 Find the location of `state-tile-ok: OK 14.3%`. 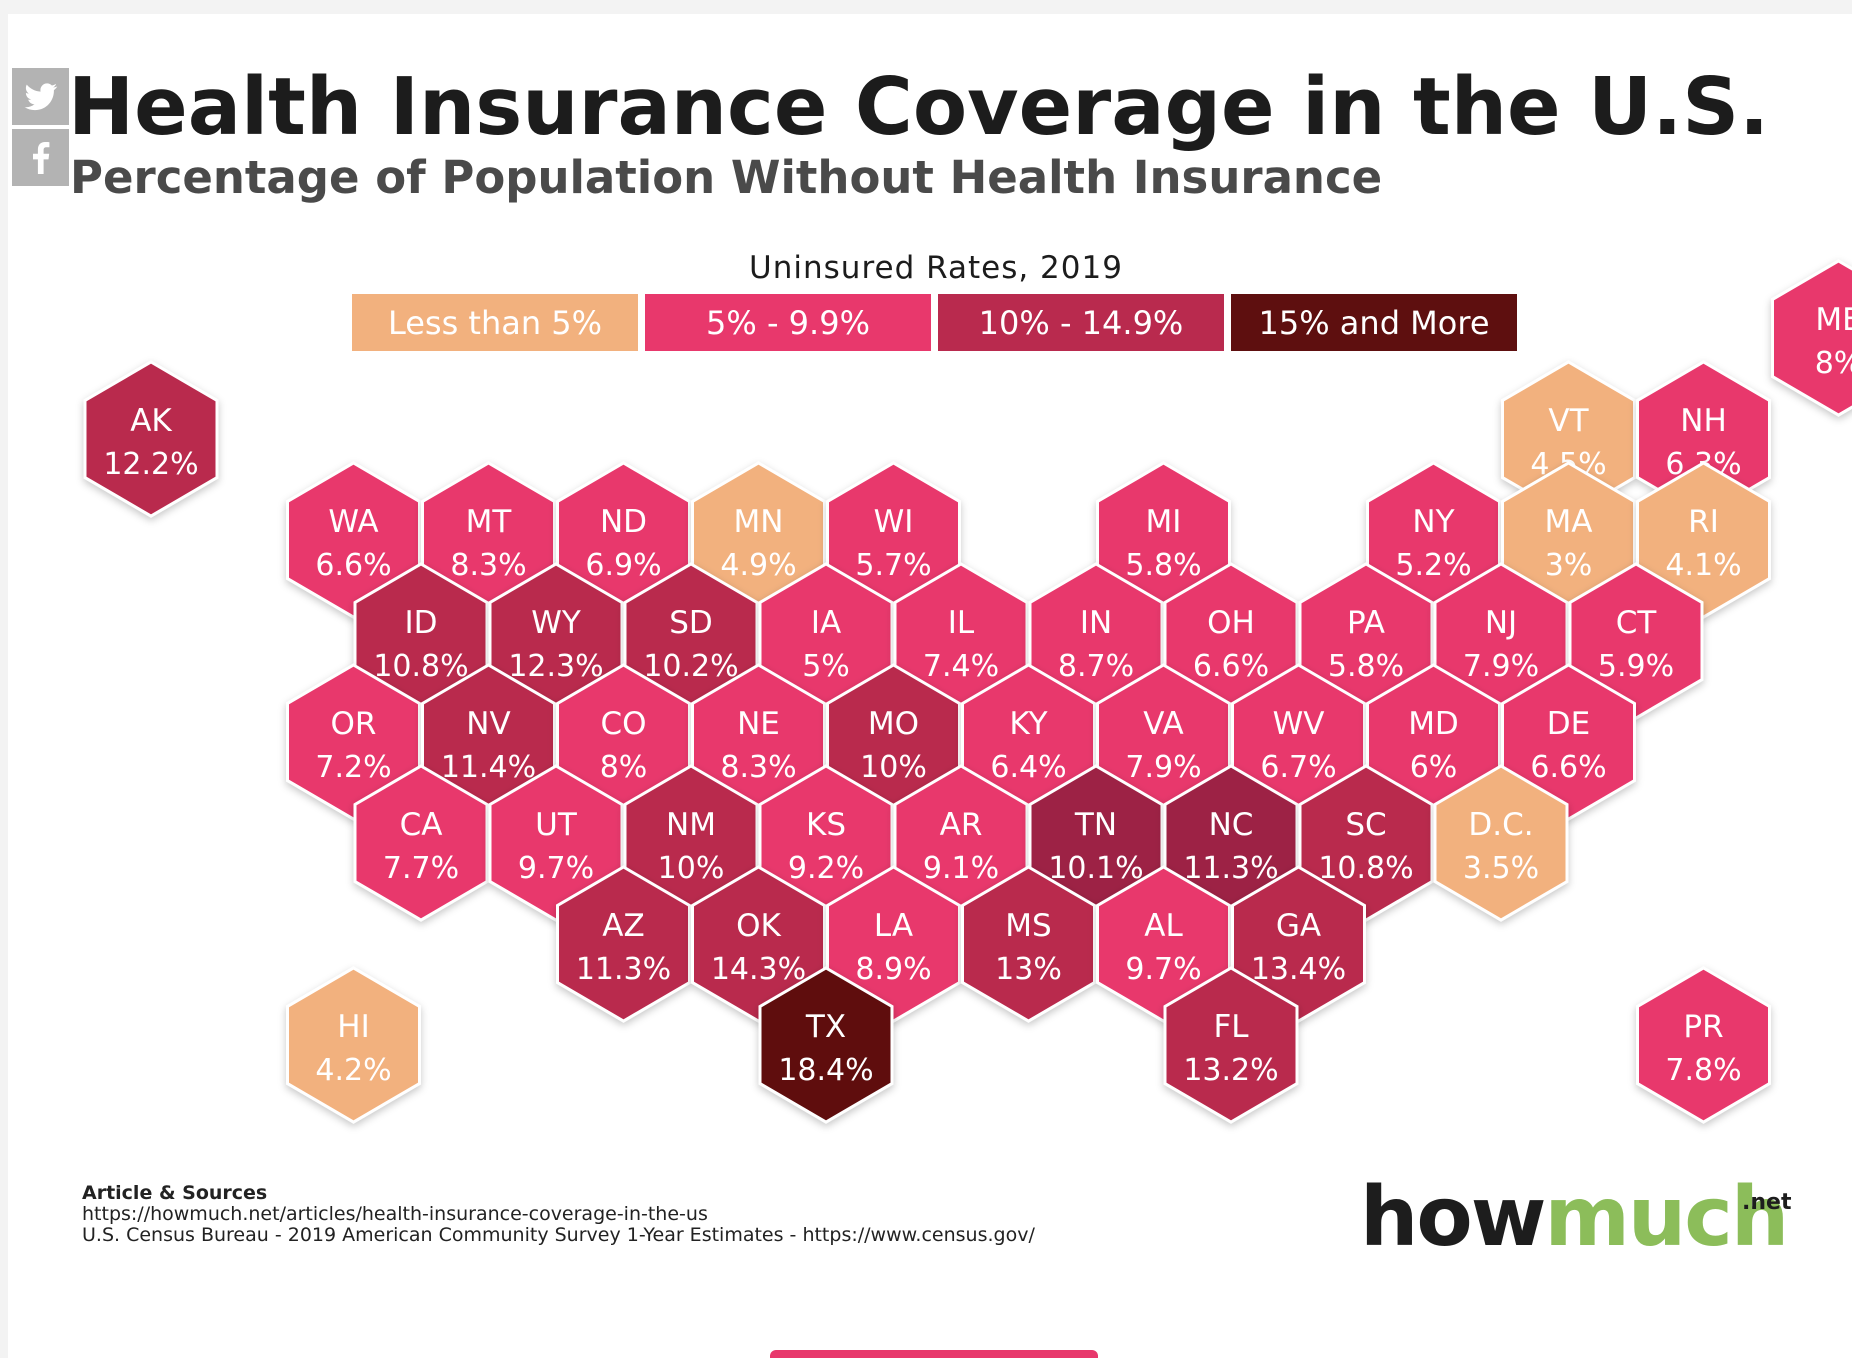

state-tile-ok: OK 14.3% is located at coordinates (758, 944).